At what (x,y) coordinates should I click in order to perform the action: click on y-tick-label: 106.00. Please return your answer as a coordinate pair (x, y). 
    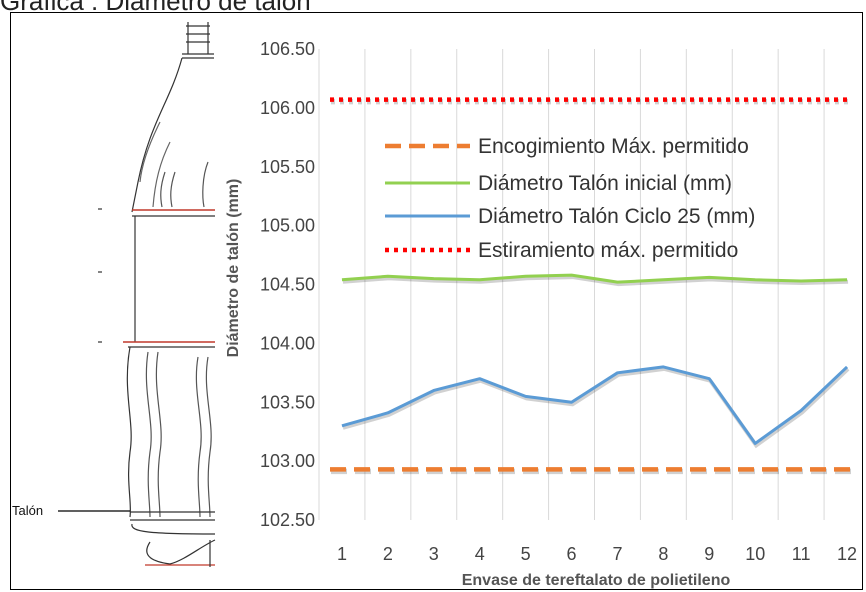
    Looking at the image, I should click on (287, 108).